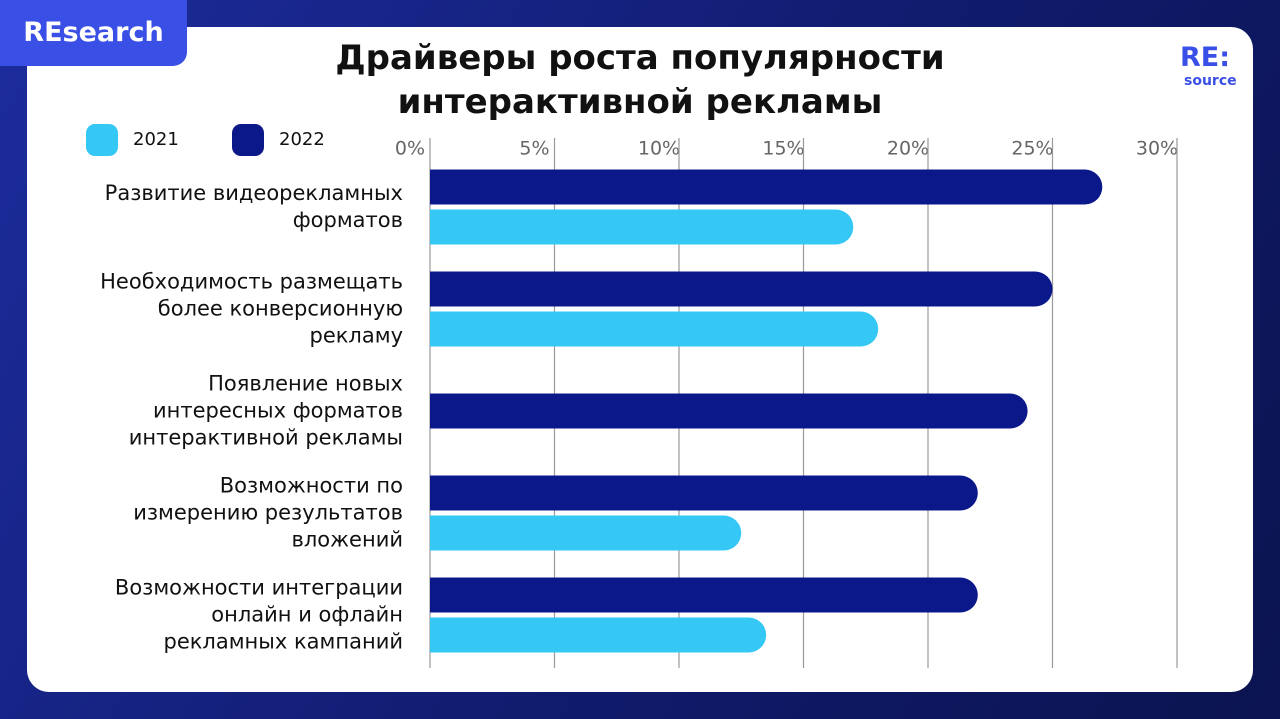  Describe the element at coordinates (783, 149) in the screenshot. I see `x-tick-label: 15%` at that location.